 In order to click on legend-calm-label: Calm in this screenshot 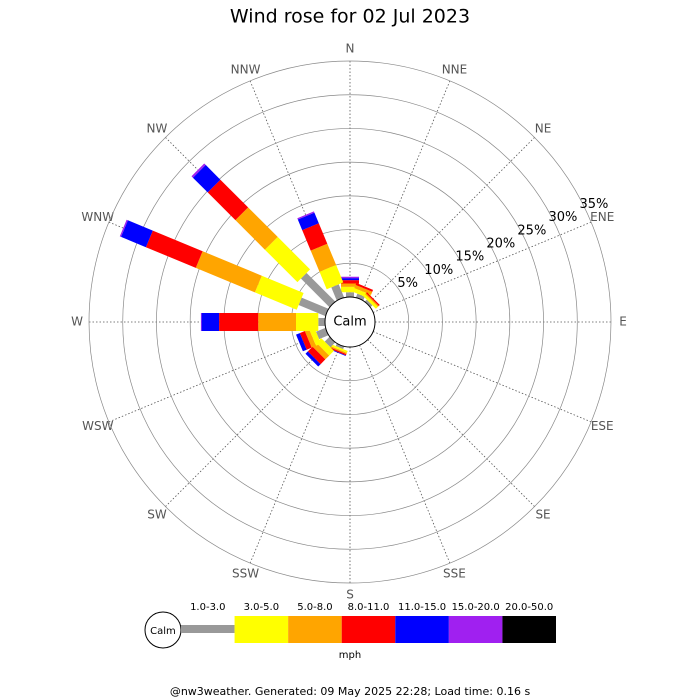, I will do `click(163, 631)`.